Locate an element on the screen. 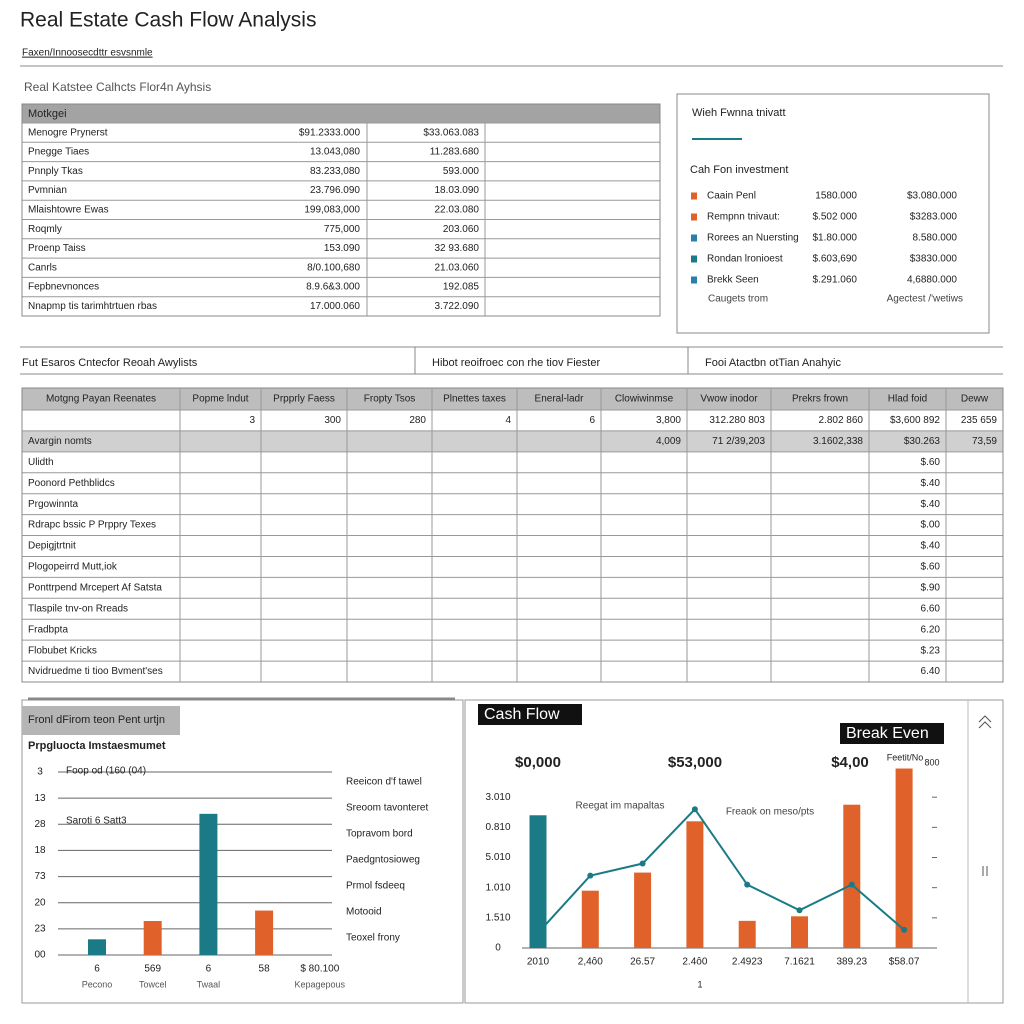  chart-title: Fronl dFirom teon Pent urtjn is located at coordinates (96, 720).